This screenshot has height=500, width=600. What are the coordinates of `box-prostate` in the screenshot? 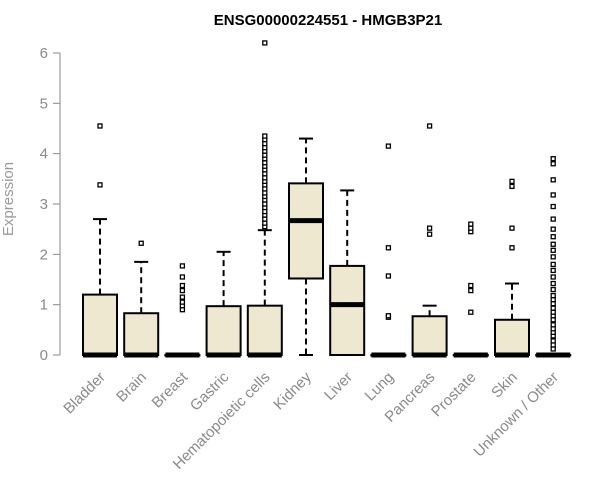 It's located at (470, 289).